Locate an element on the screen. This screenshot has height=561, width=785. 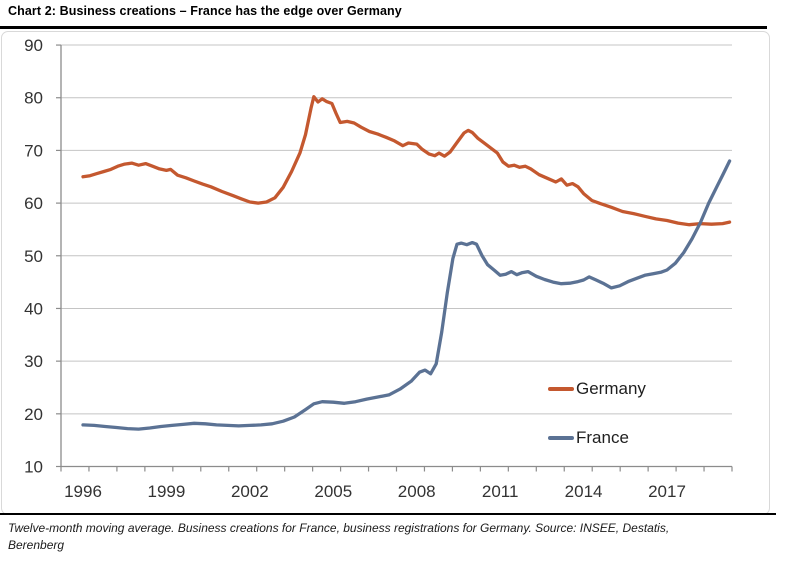
x-tick-label: 2017 is located at coordinates (667, 491).